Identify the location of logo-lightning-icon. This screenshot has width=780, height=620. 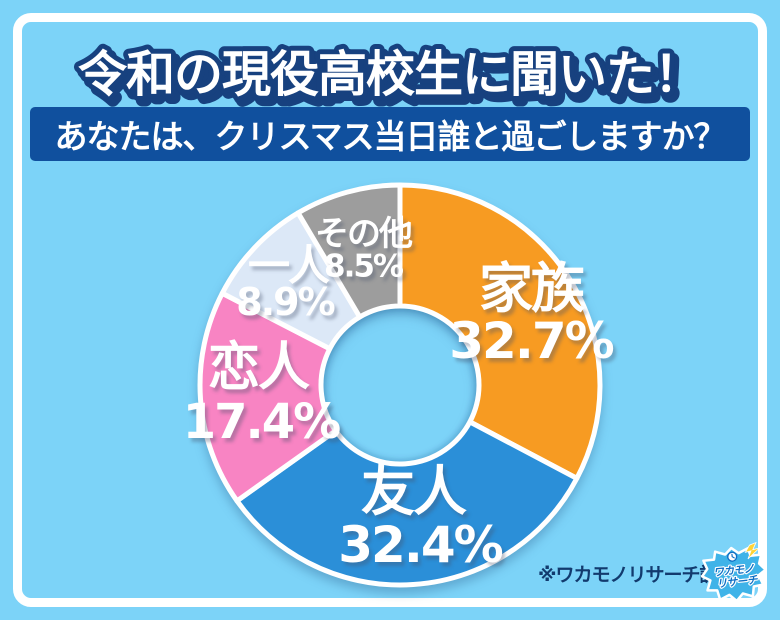
(752, 550).